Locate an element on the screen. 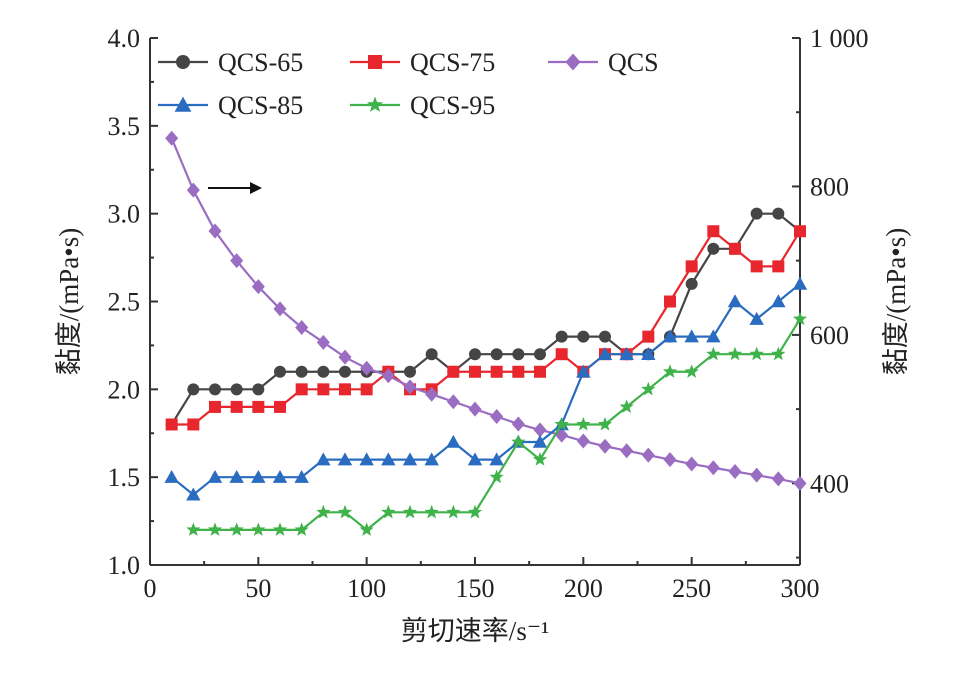  legend-label: QCS-95 is located at coordinates (452, 105).